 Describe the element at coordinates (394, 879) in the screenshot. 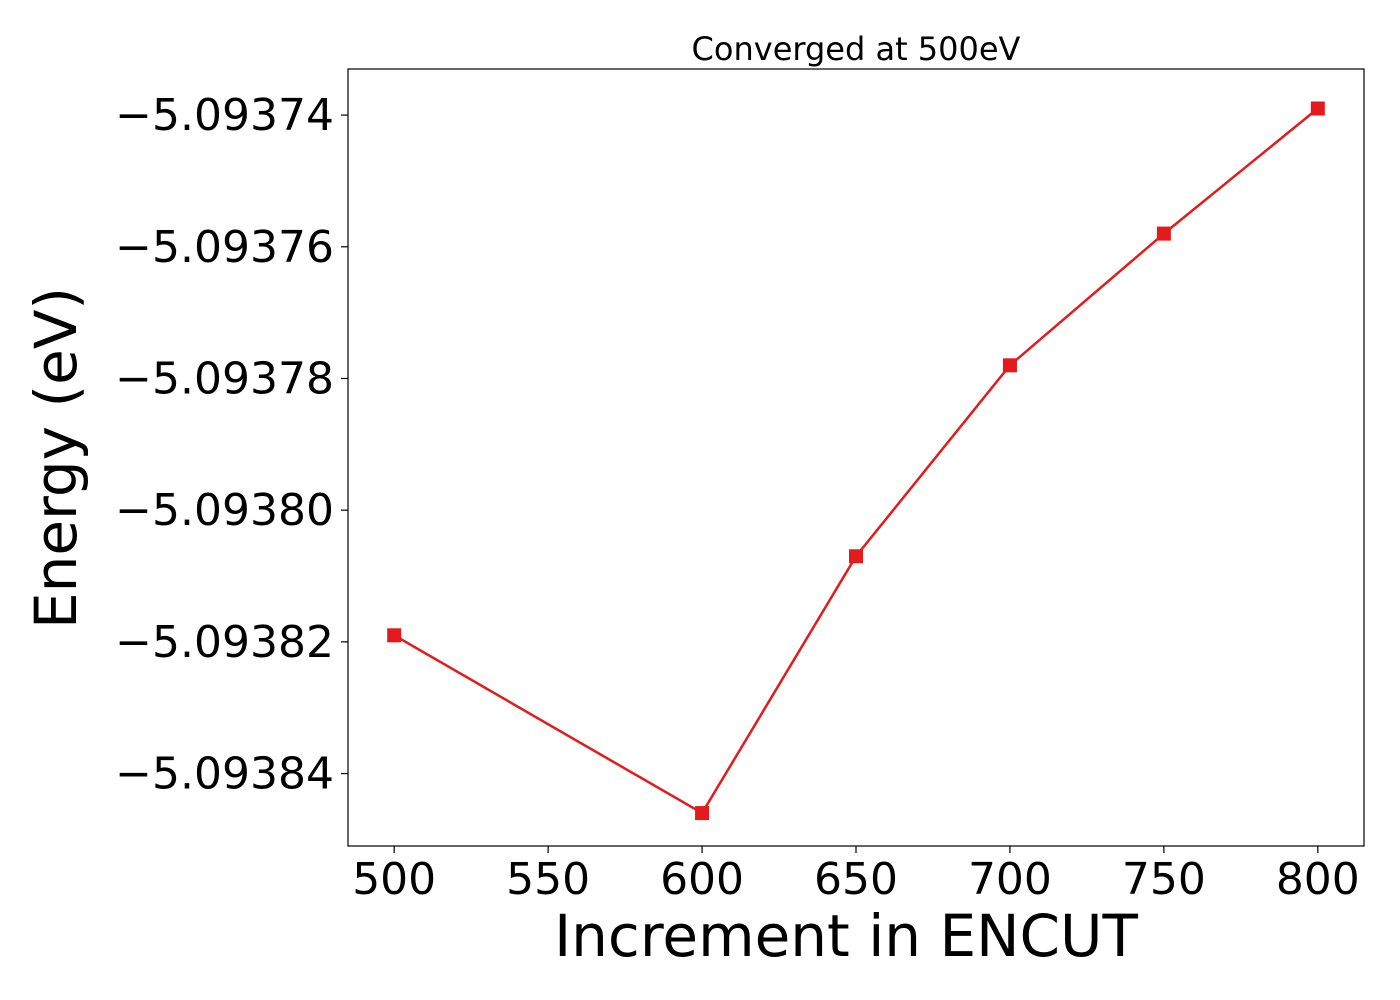

I see `x-tick-label: 500` at that location.